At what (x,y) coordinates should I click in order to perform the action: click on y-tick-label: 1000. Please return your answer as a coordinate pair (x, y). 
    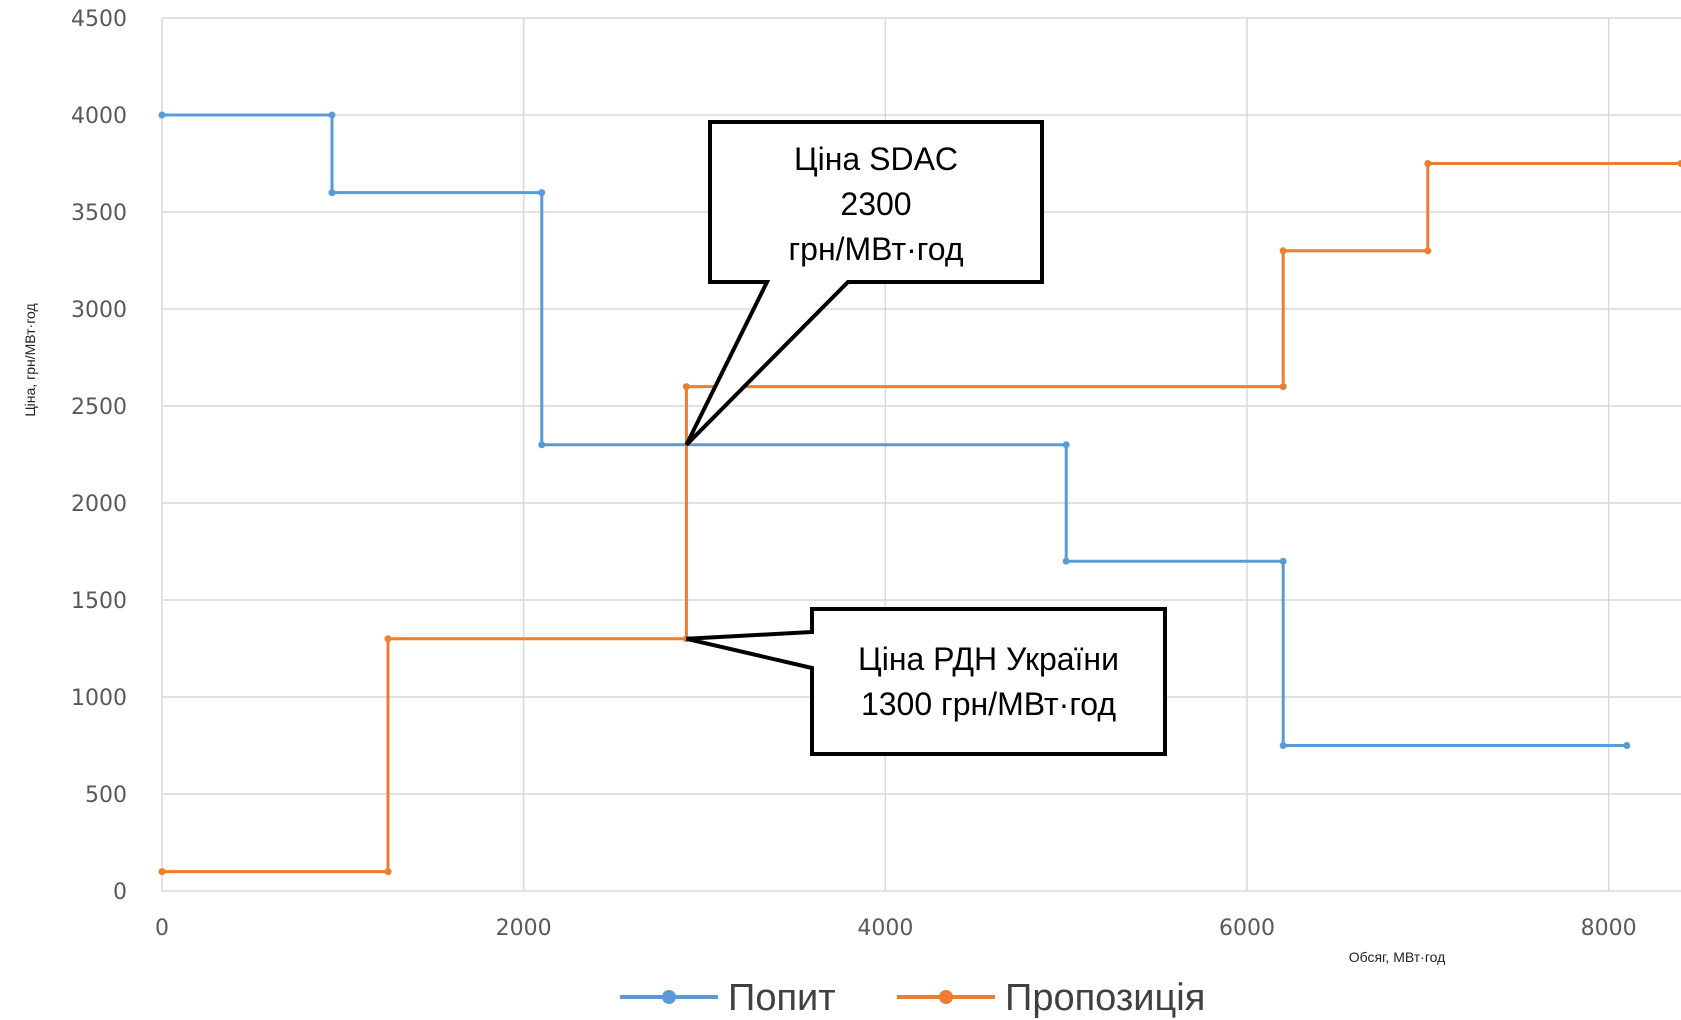
    Looking at the image, I should click on (99, 698).